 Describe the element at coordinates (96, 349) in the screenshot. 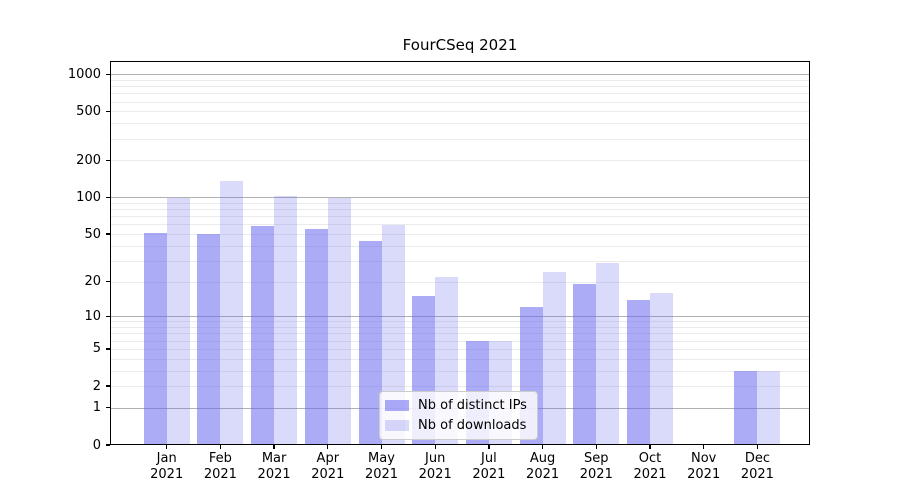

I see `y-axis-tick-label: 5` at that location.